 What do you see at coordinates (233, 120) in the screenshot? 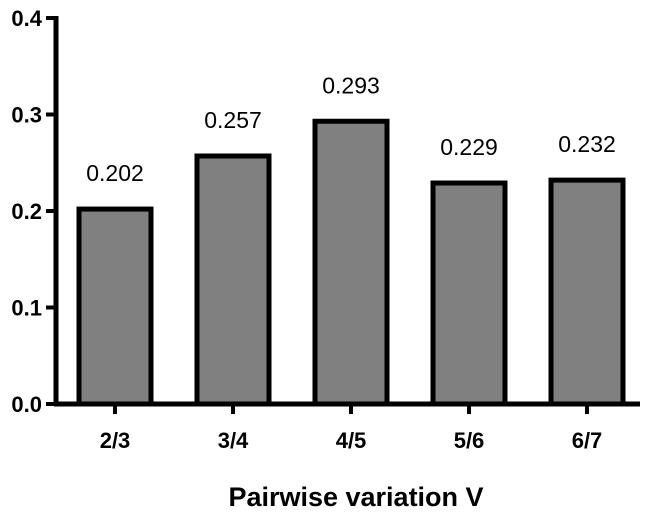
I see `data-label-3-4: 0.257` at bounding box center [233, 120].